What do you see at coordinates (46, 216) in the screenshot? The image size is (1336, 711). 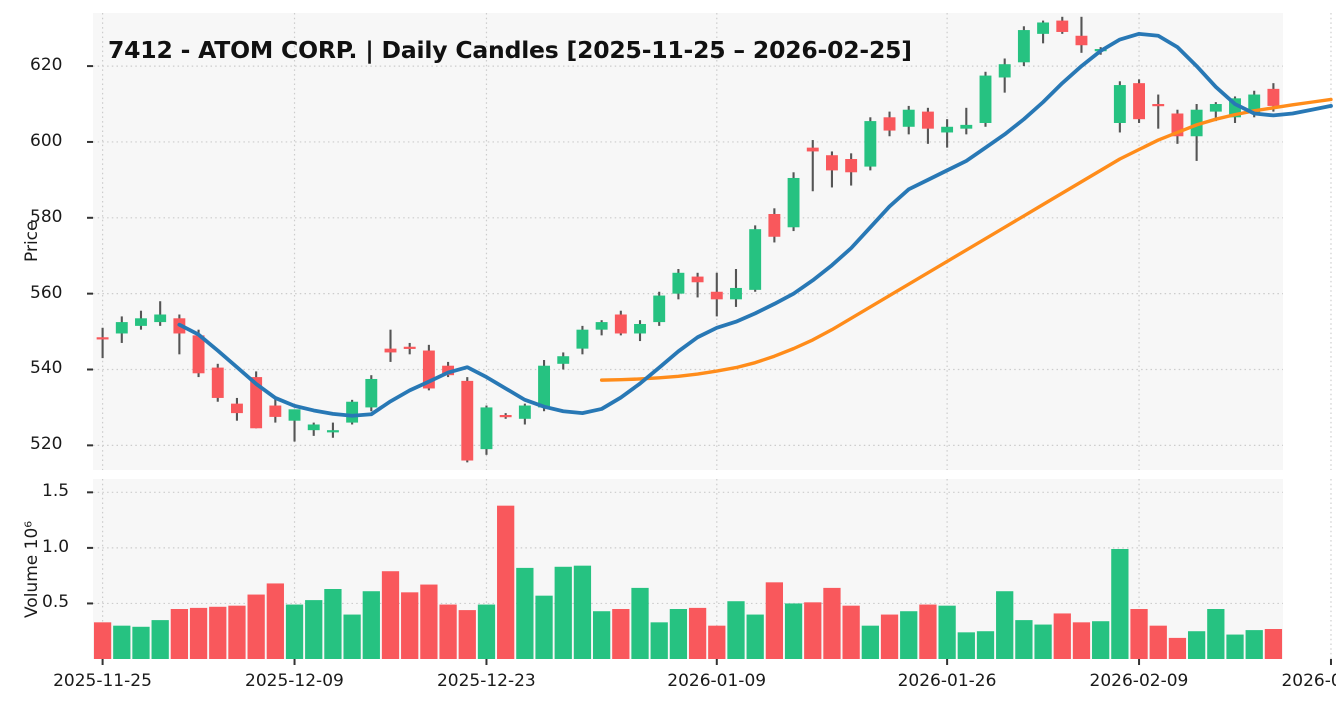 I see `price-ytick-label: 580` at bounding box center [46, 216].